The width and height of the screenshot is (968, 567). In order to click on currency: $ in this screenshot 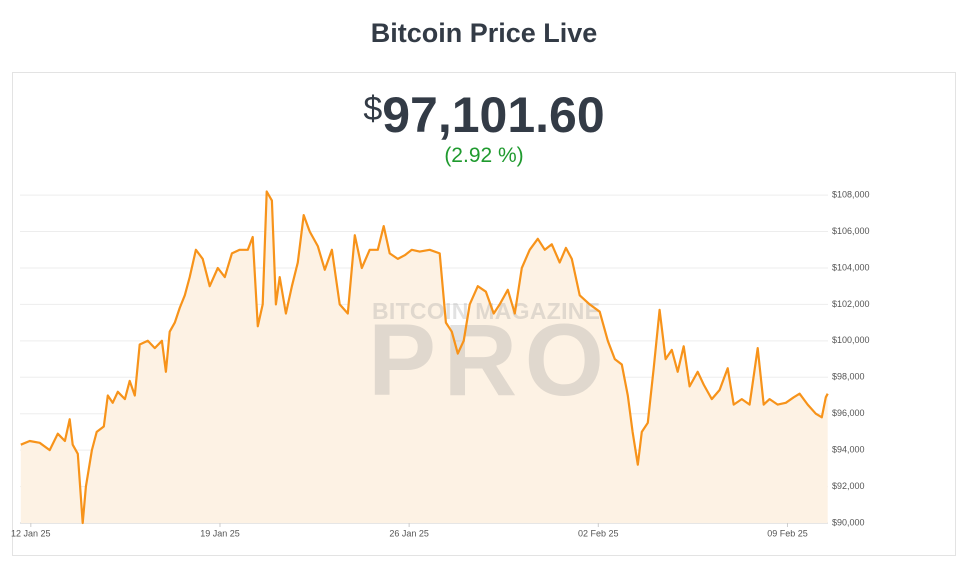, I will do `click(373, 109)`.